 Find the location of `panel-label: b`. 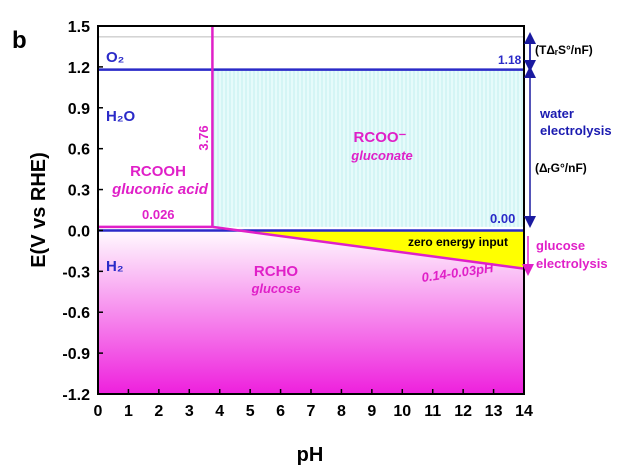

panel-label: b is located at coordinates (19, 40).